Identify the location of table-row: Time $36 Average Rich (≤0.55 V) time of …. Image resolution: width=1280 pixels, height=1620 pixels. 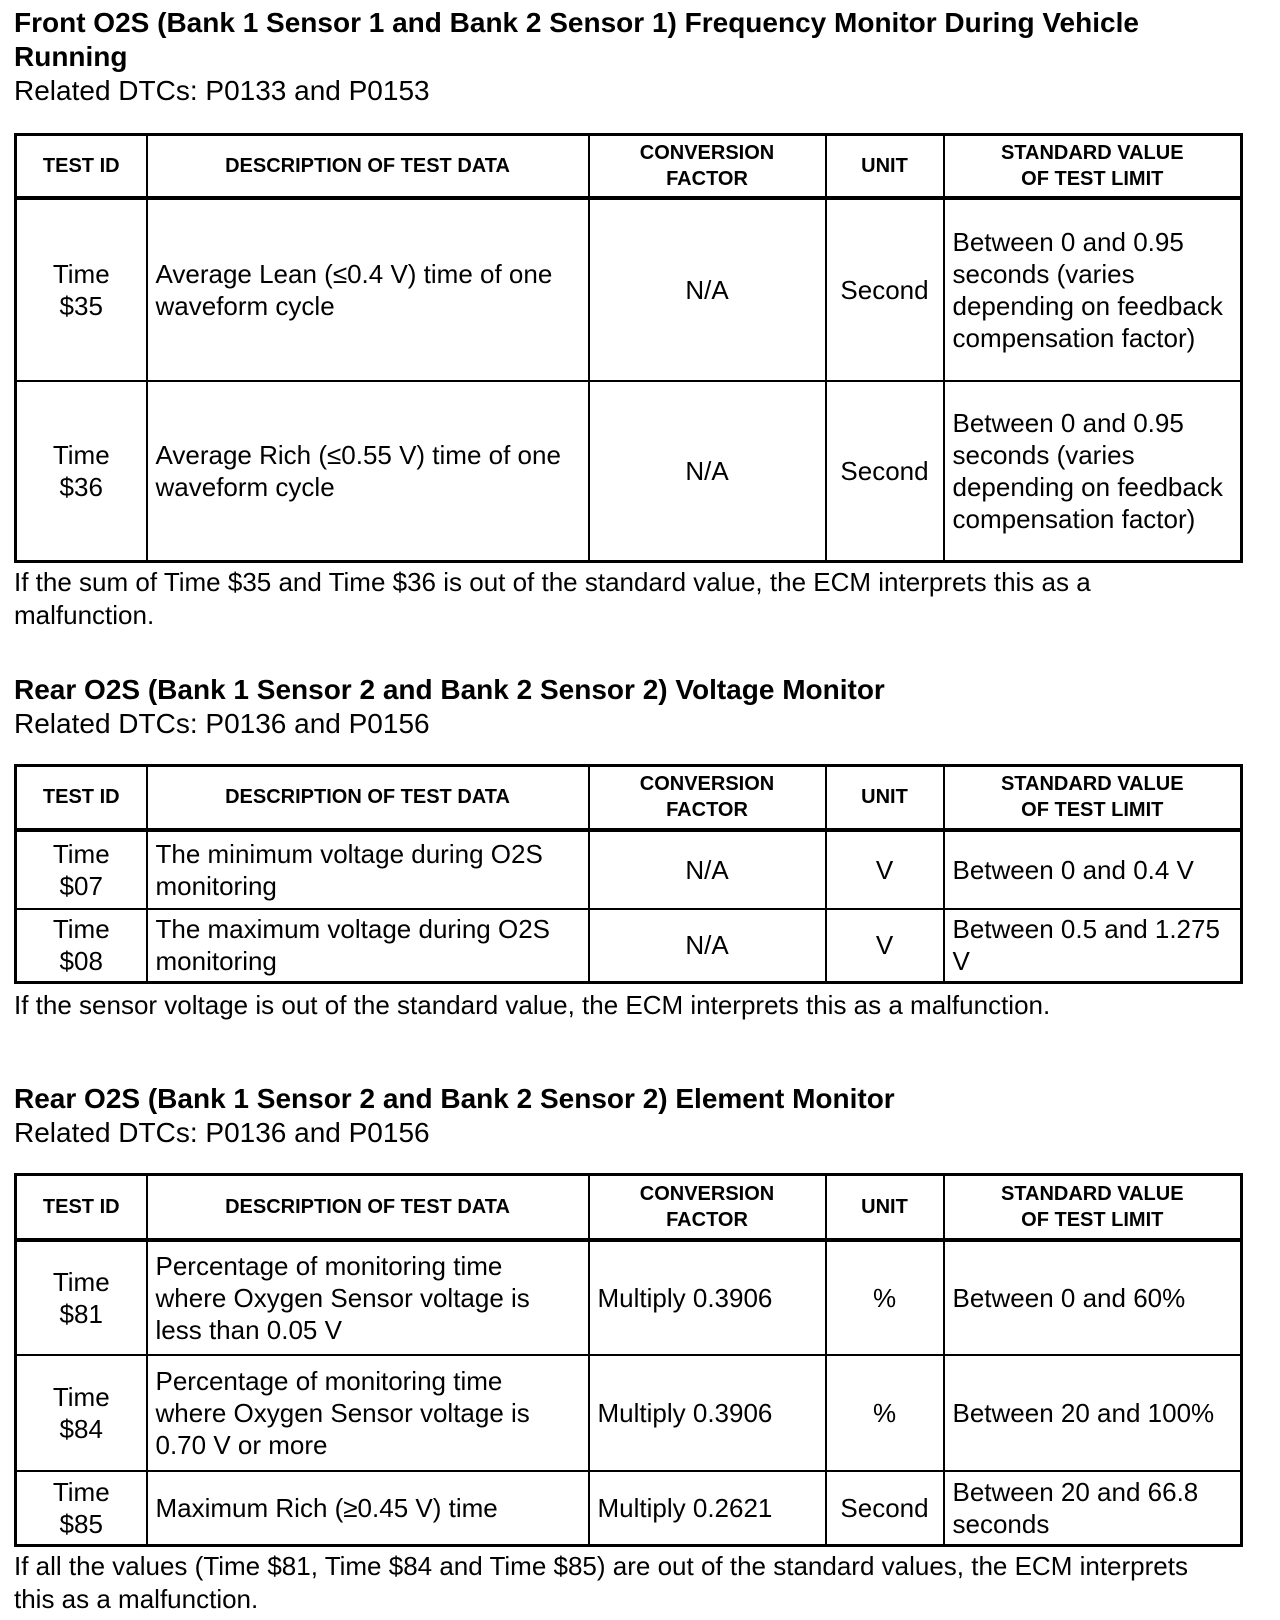
(628, 471).